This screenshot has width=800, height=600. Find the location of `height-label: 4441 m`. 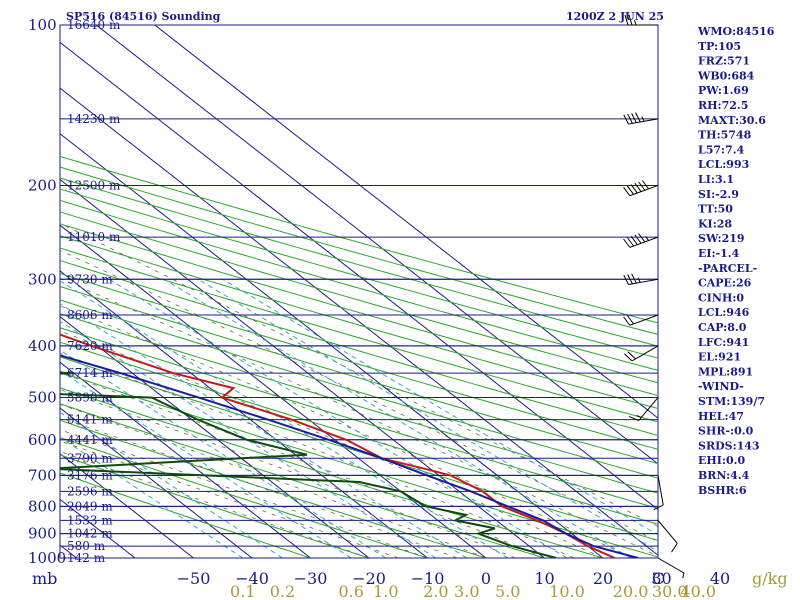

height-label: 4441 m is located at coordinates (90, 440).